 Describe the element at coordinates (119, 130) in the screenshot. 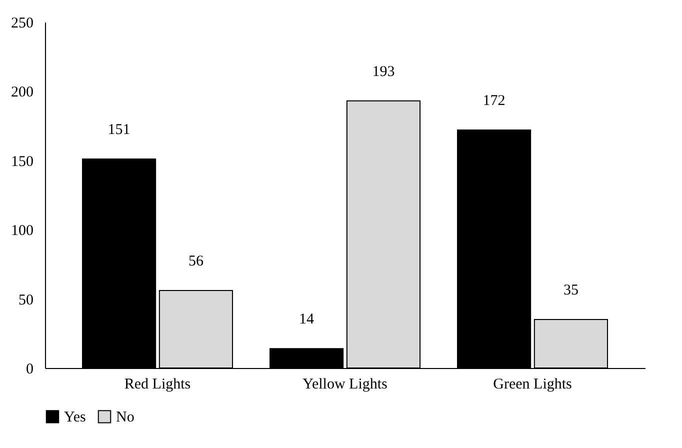

I see `data-label: 151` at that location.